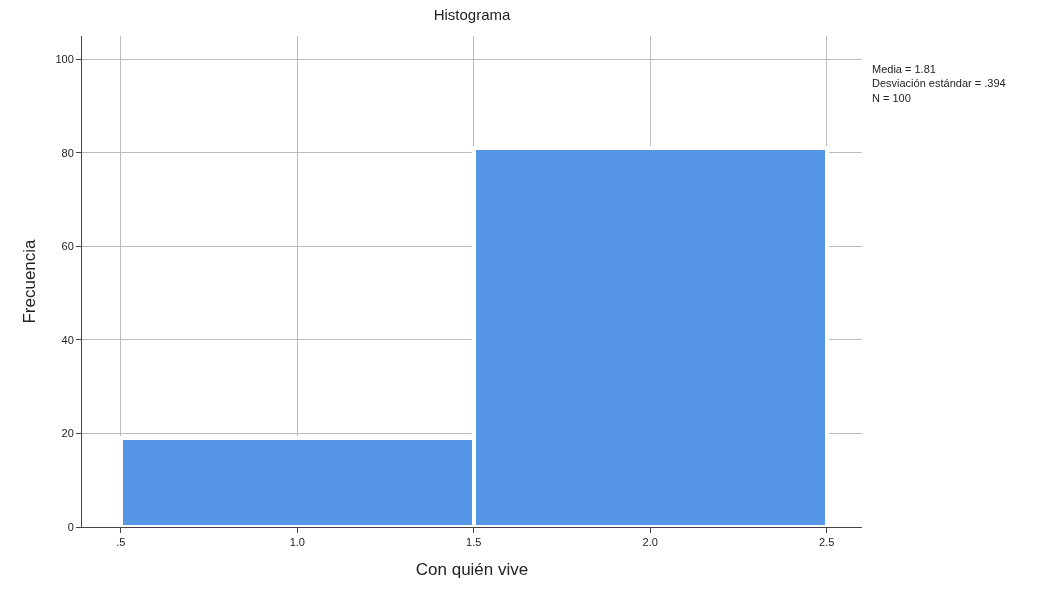 This screenshot has height=589, width=1058. What do you see at coordinates (67, 433) in the screenshot?
I see `y-tick-label: 20` at bounding box center [67, 433].